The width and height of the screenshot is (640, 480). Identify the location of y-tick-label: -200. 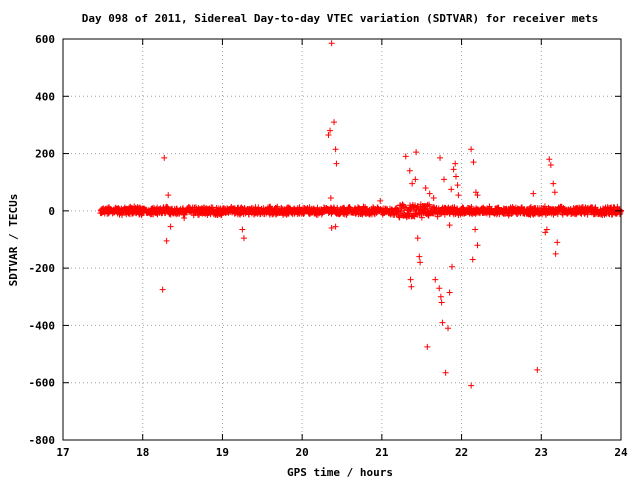
(42, 268).